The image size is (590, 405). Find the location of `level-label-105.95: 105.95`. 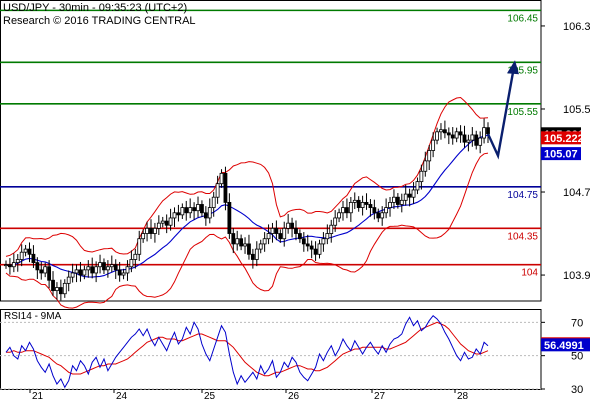

level-label-105.95: 105.95 is located at coordinates (522, 70).